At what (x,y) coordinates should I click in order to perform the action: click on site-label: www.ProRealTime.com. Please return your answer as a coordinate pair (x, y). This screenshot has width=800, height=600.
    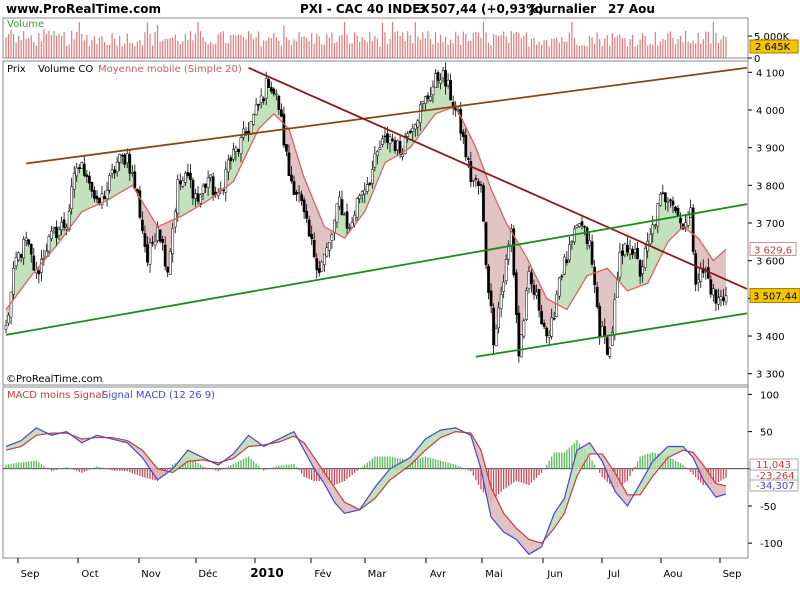
    Looking at the image, I should click on (83, 9).